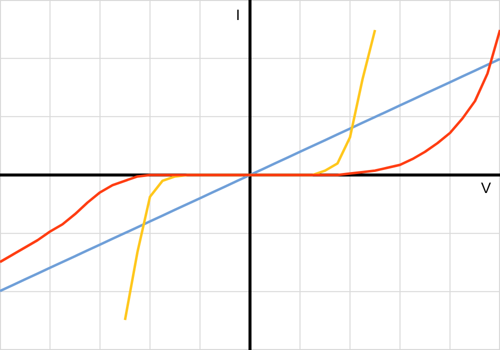 This screenshot has width=500, height=350. What do you see at coordinates (238, 15) in the screenshot?
I see `y-axis-title: I` at bounding box center [238, 15].